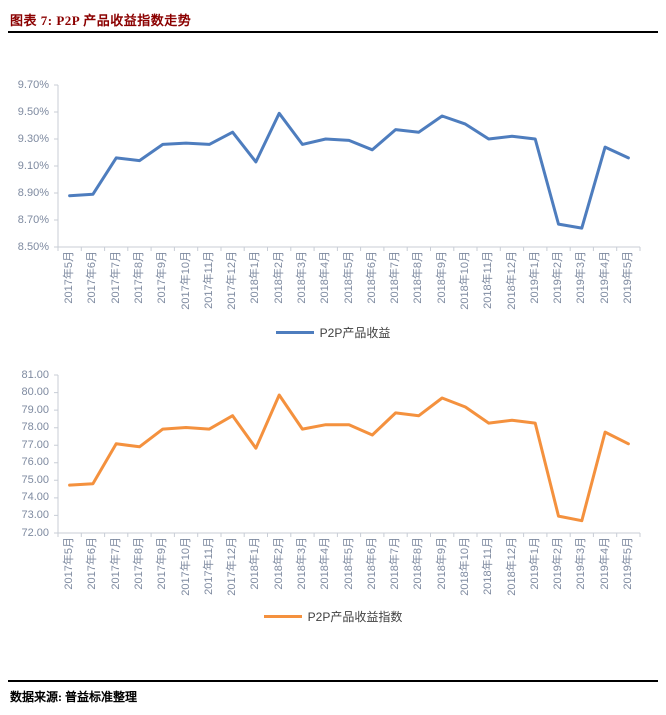 The width and height of the screenshot is (666, 715). What do you see at coordinates (35, 514) in the screenshot?
I see `y-tick-label: 73.00` at bounding box center [35, 514].